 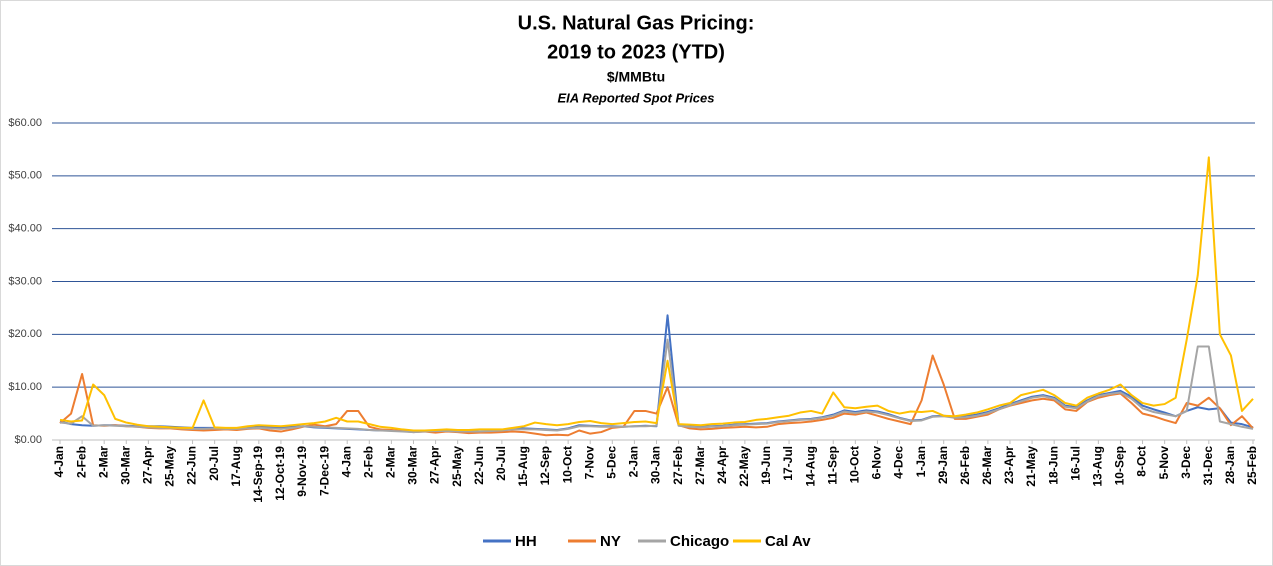 What do you see at coordinates (987, 465) in the screenshot?
I see `x-tick-label: 26-Mar` at bounding box center [987, 465].